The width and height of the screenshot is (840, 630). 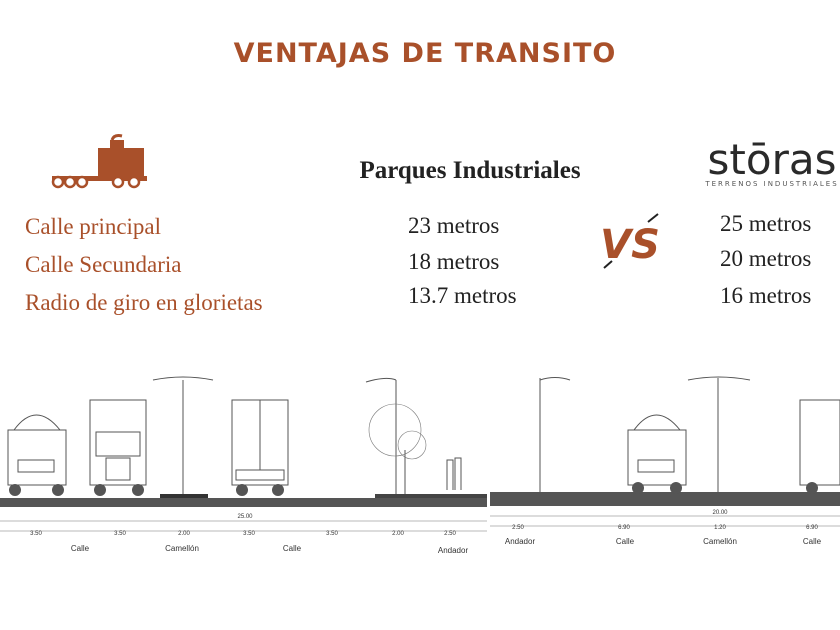 I want to click on row-label: Radio de giro en glorietas, so click(x=144, y=302).